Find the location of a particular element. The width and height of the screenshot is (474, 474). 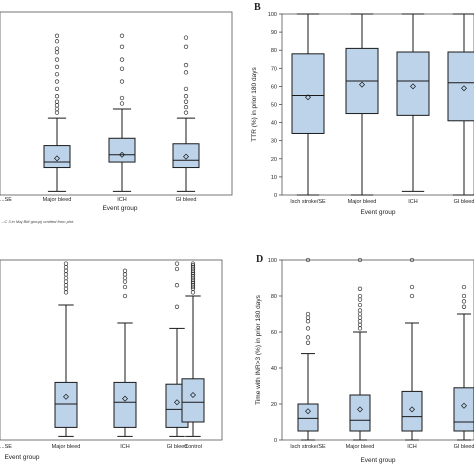

panel-letter: D is located at coordinates (259, 259).